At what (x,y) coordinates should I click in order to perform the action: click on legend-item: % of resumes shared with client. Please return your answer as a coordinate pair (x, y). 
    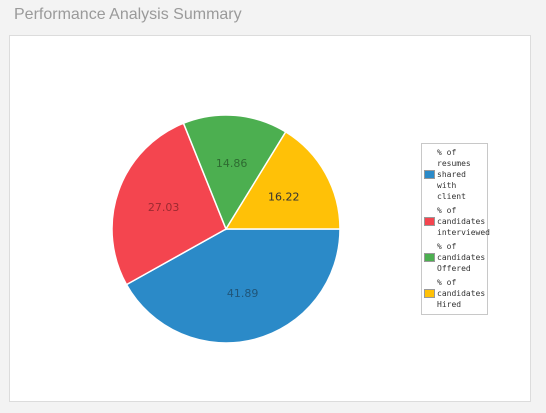
    Looking at the image, I should click on (454, 175).